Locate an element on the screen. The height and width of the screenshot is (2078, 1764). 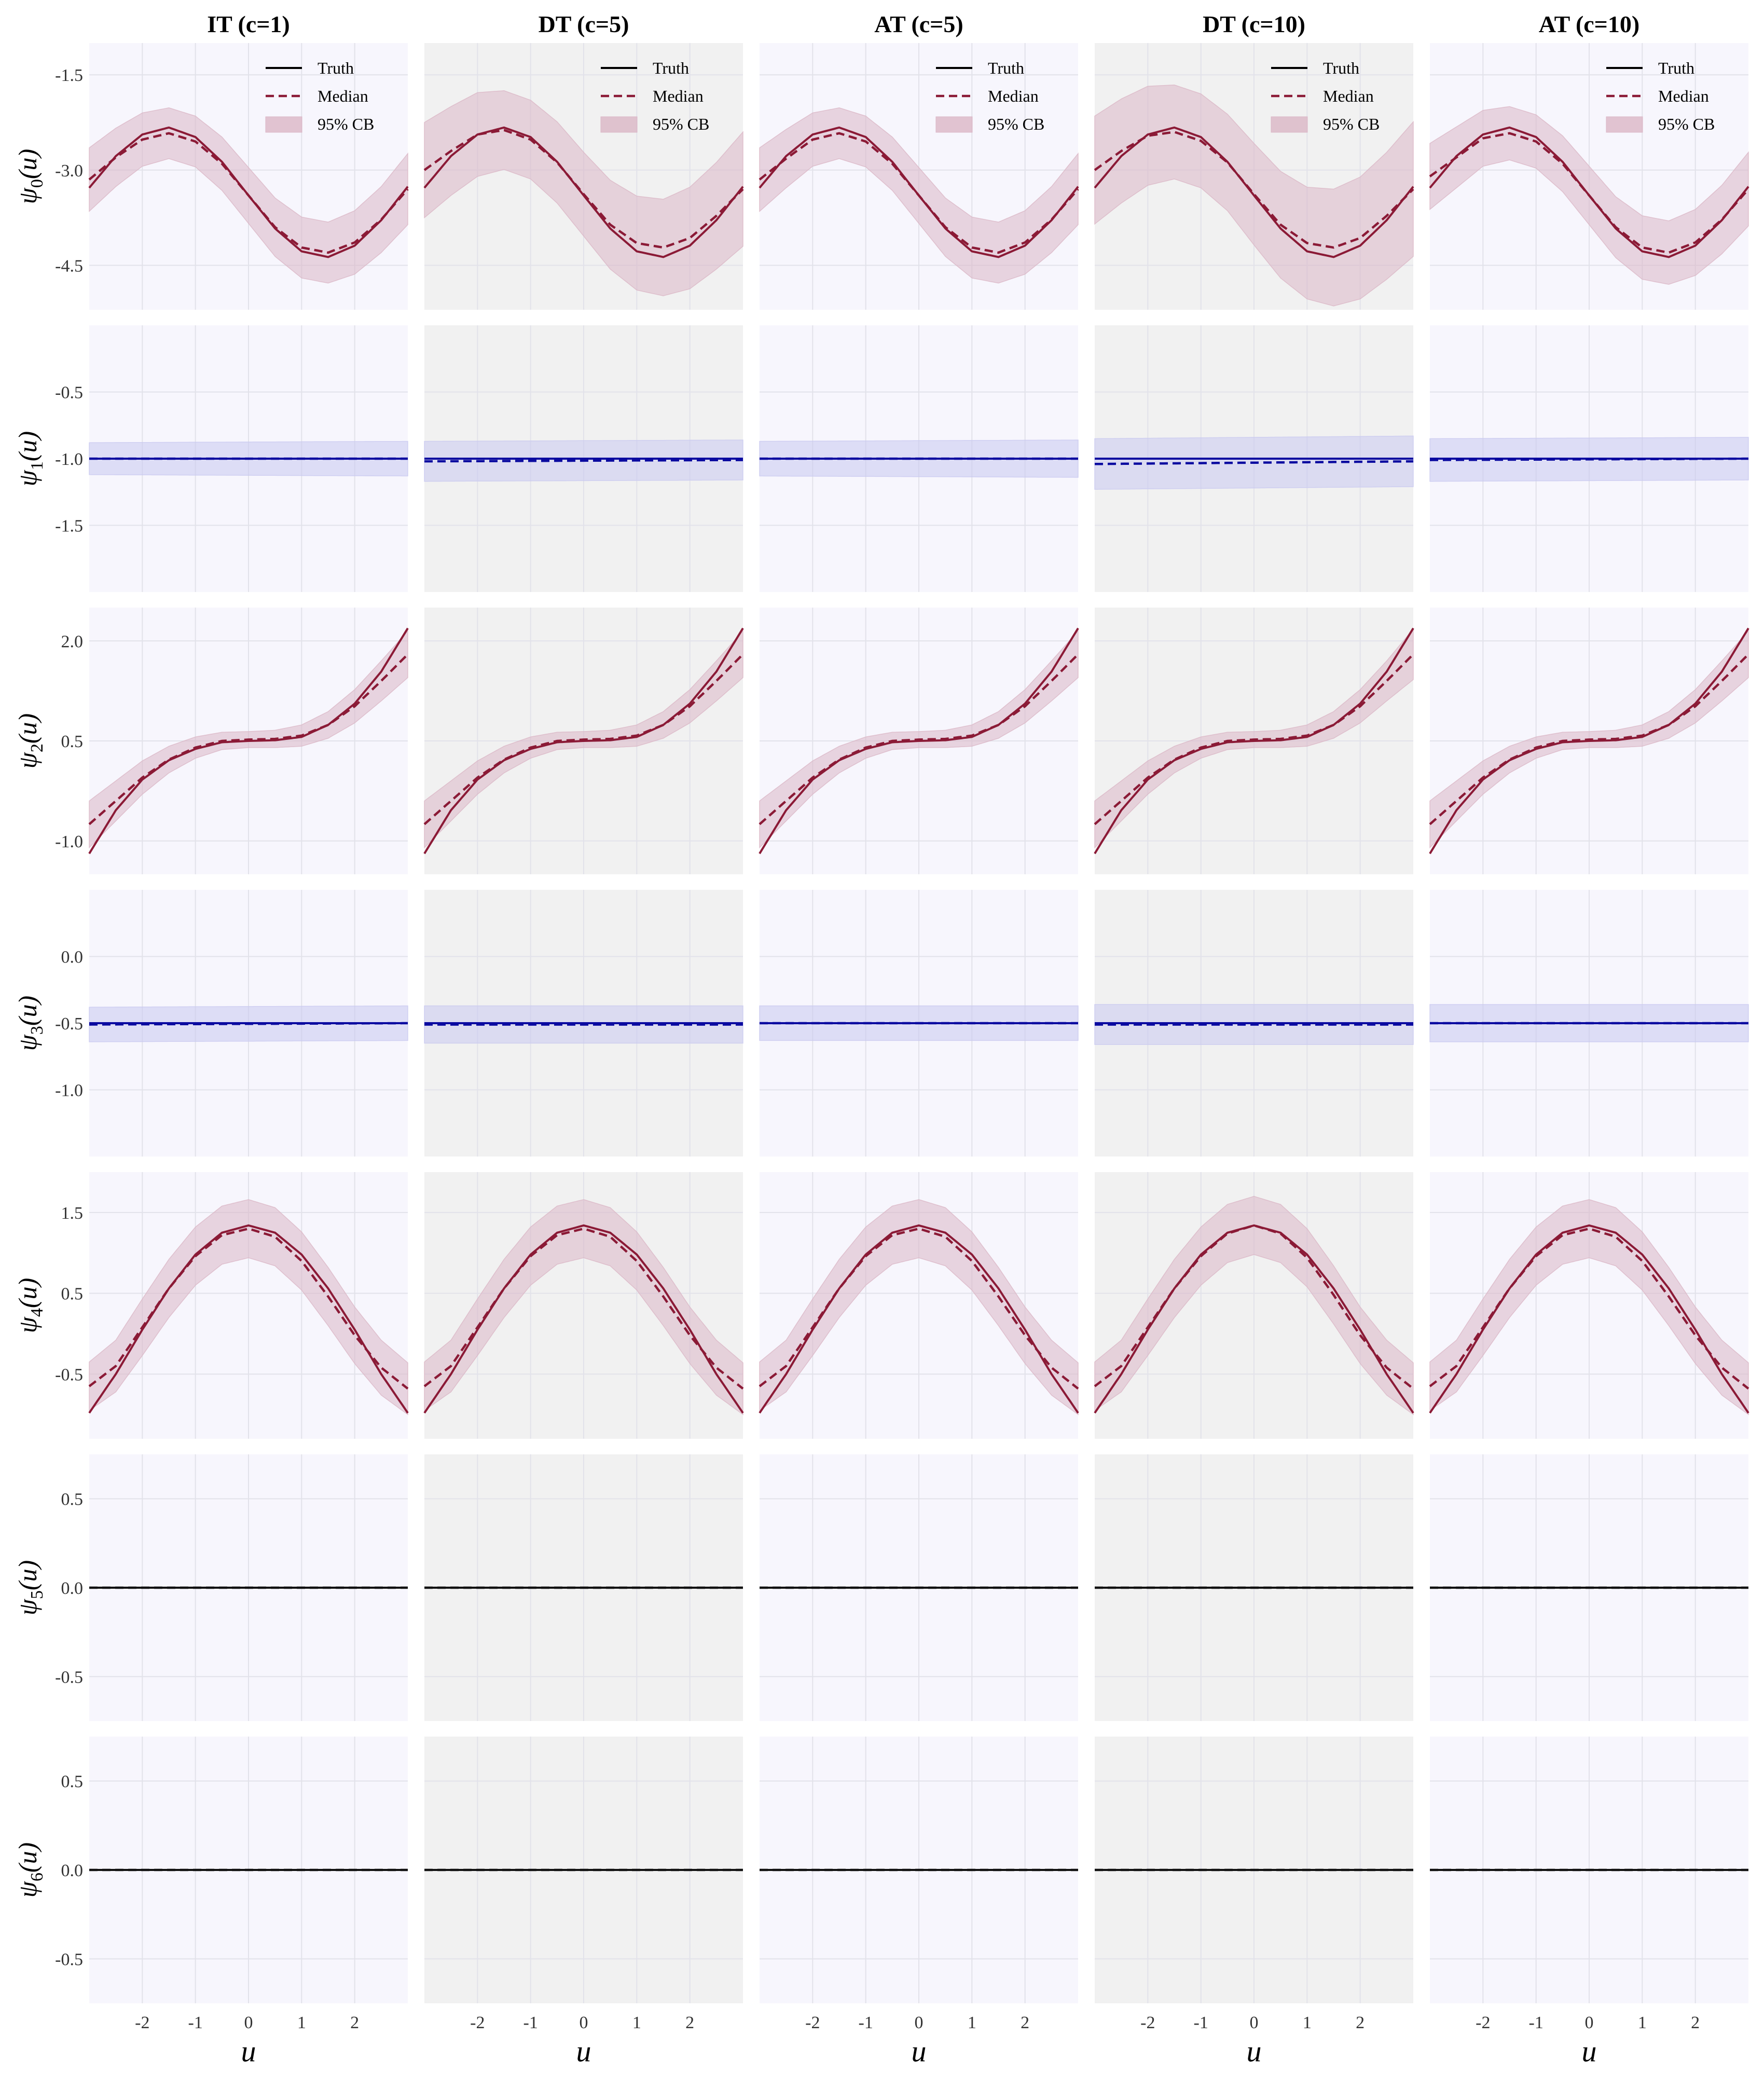
column-title: DT (c=10) is located at coordinates (1254, 24).